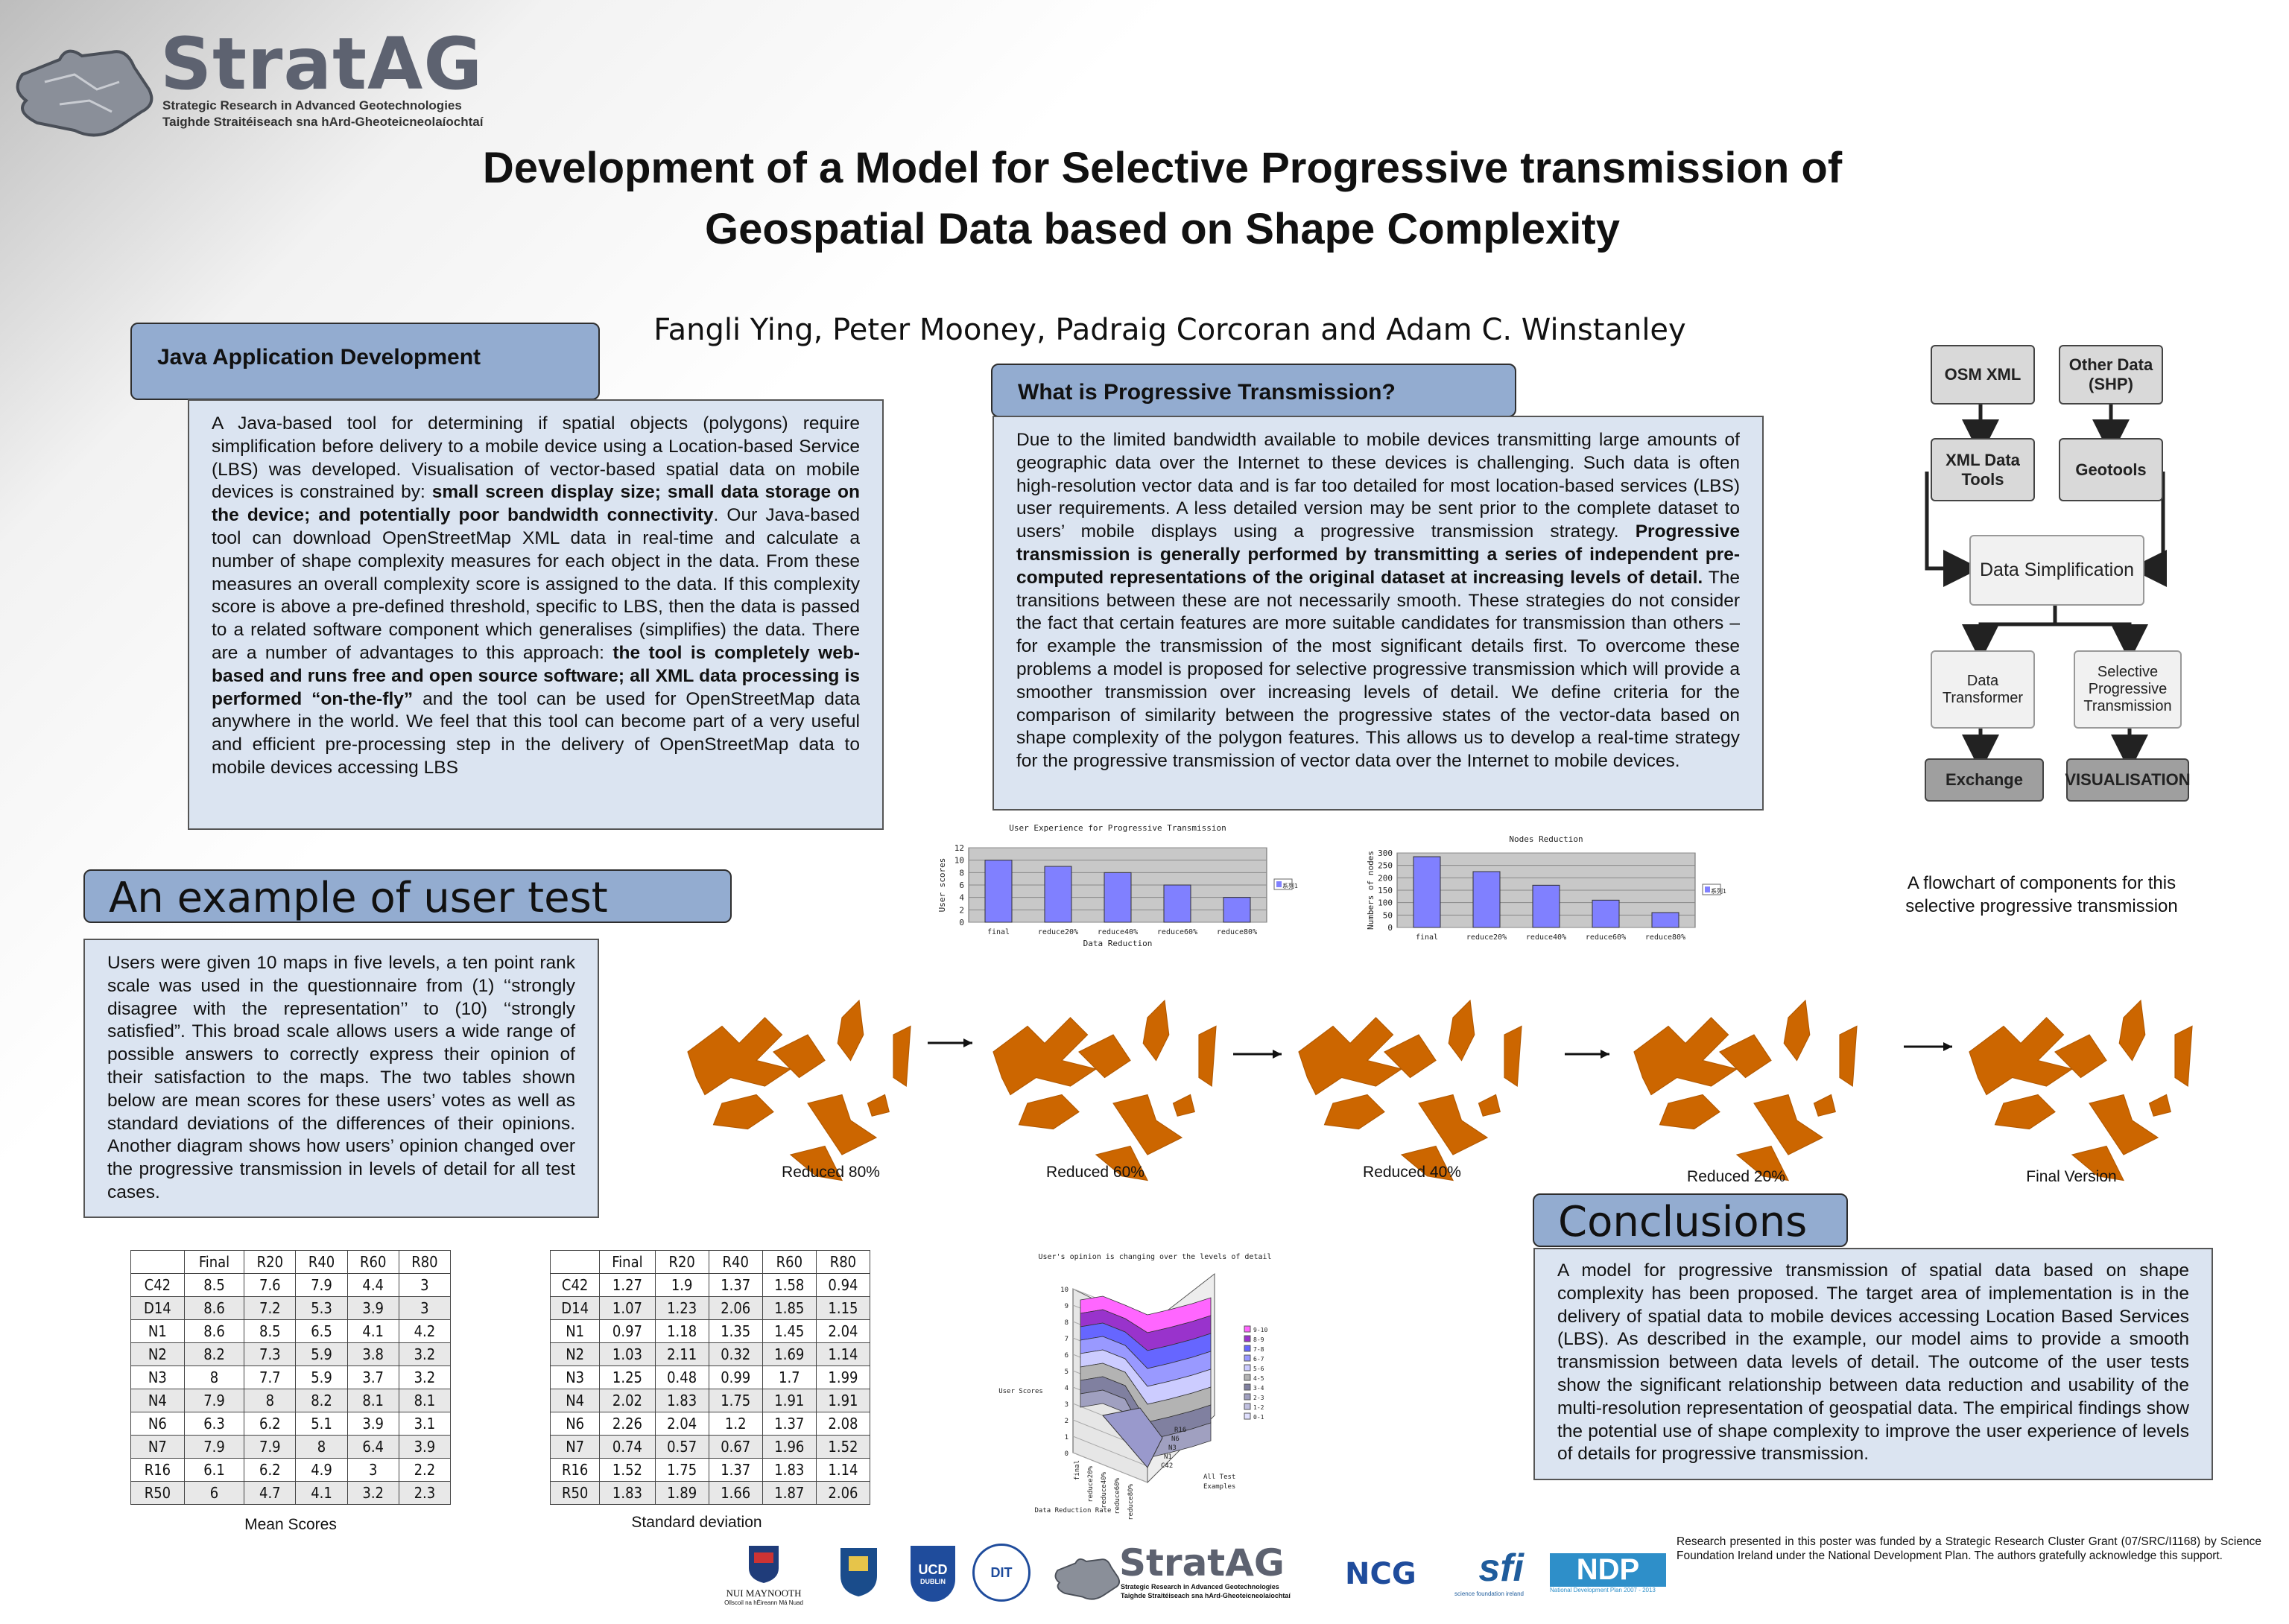 The image size is (2289, 1624). What do you see at coordinates (1066, 1388) in the screenshot?
I see `z-tick-label: 4` at bounding box center [1066, 1388].